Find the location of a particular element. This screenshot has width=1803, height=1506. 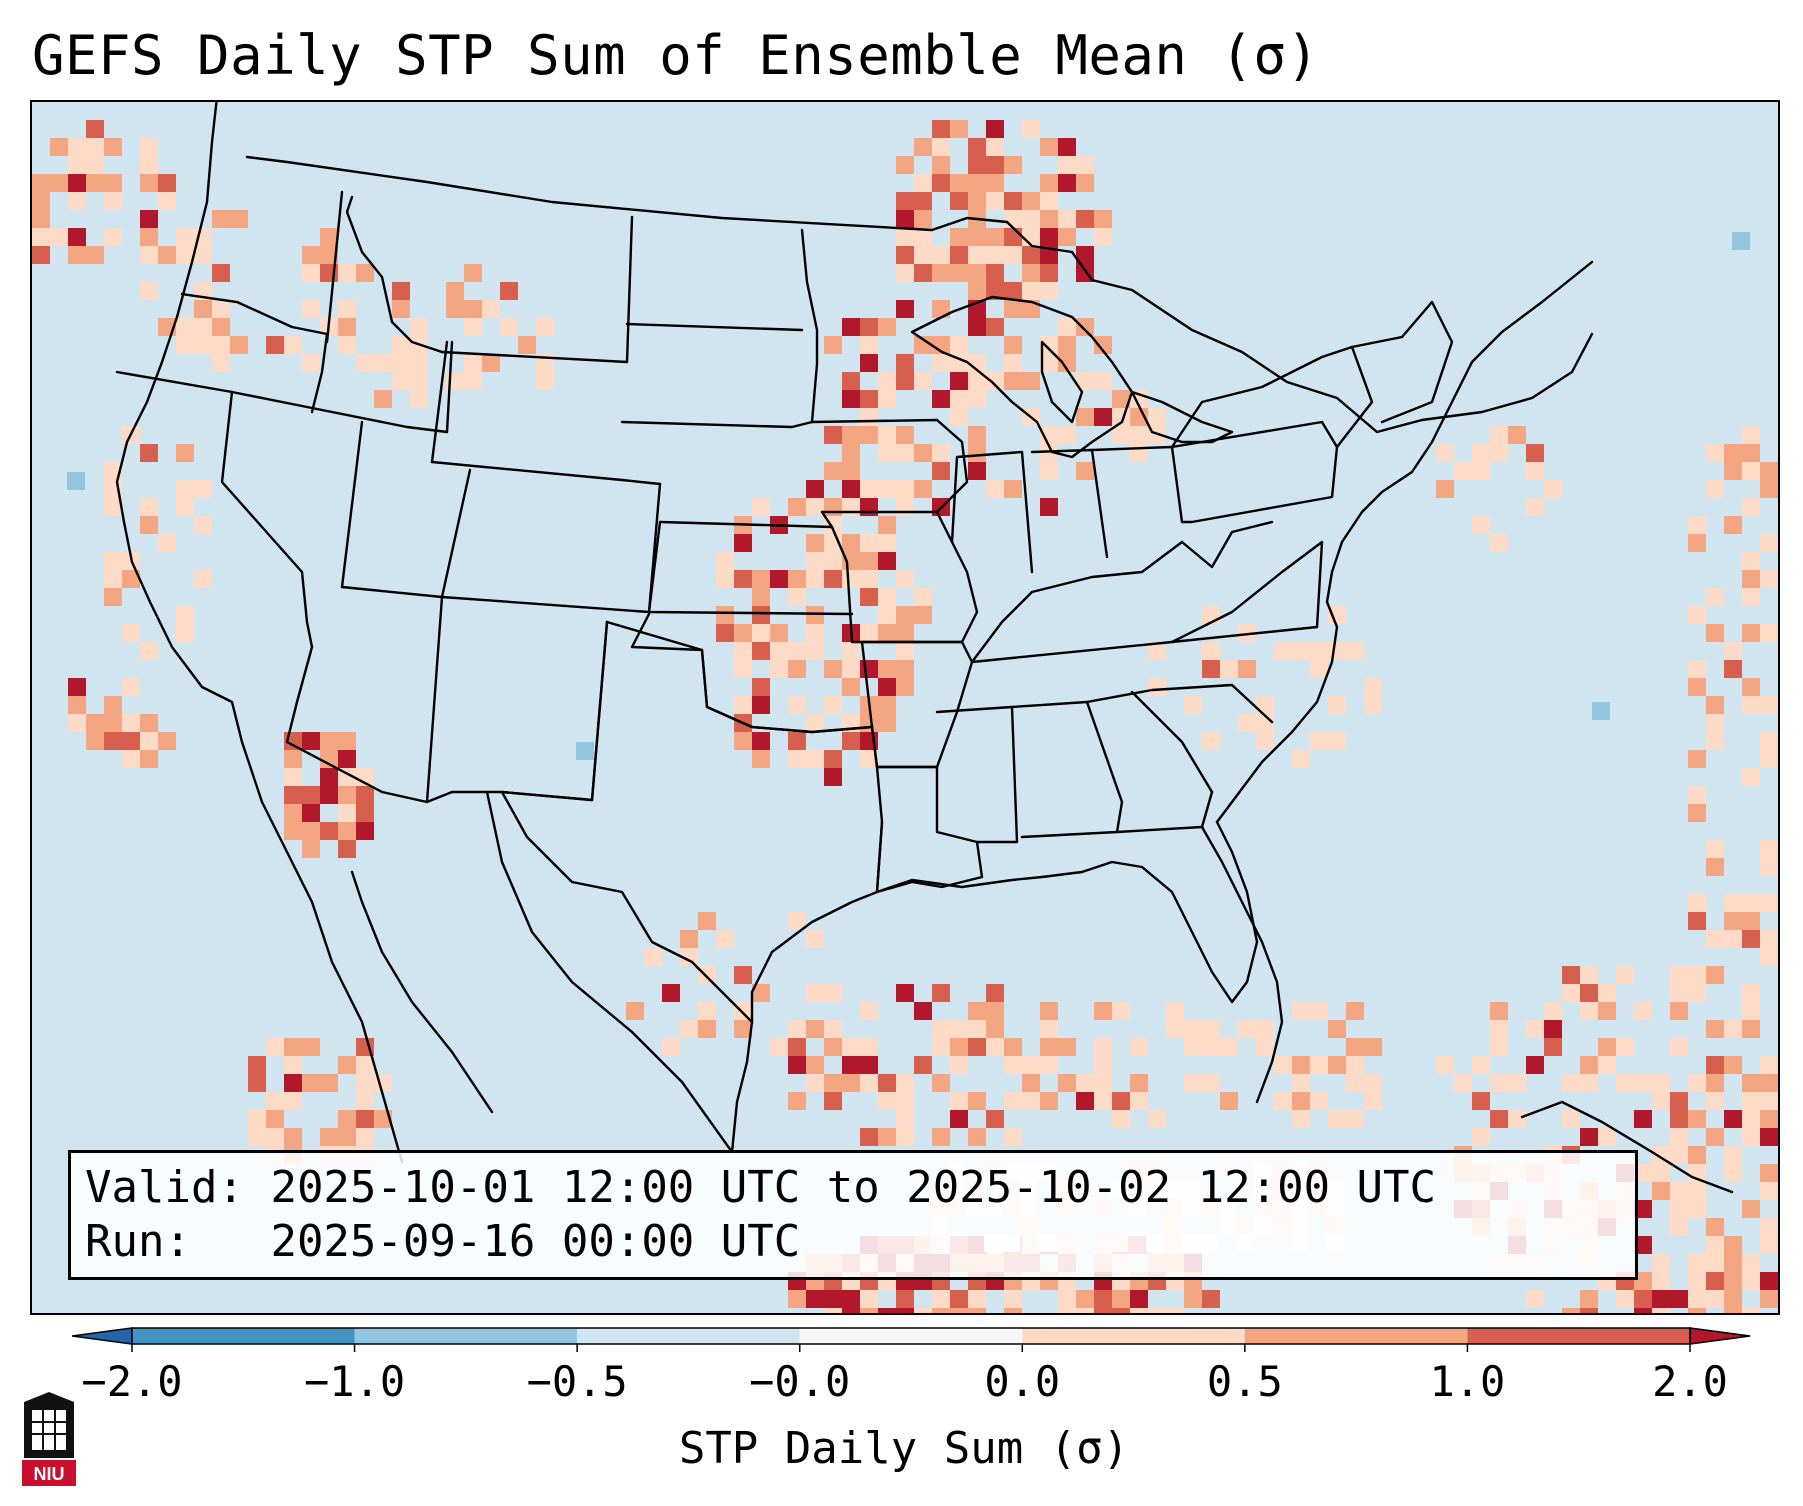

colorbar-outline is located at coordinates (911, 1336).